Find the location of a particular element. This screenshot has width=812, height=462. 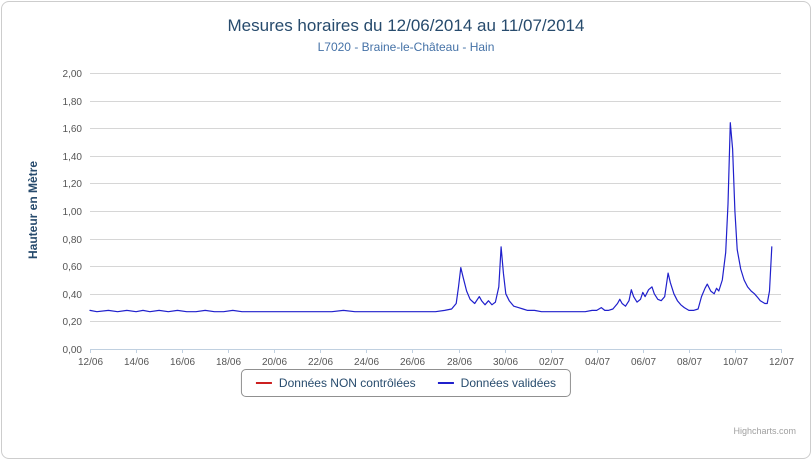

x-tick-label: 06/07 is located at coordinates (643, 362).